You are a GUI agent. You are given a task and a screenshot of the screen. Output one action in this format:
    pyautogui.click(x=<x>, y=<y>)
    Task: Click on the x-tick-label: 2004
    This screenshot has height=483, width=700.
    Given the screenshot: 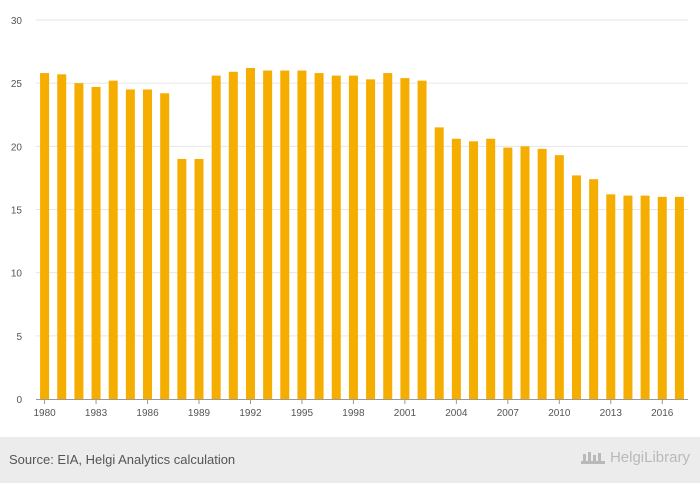 What is the action you would take?
    pyautogui.click(x=456, y=413)
    